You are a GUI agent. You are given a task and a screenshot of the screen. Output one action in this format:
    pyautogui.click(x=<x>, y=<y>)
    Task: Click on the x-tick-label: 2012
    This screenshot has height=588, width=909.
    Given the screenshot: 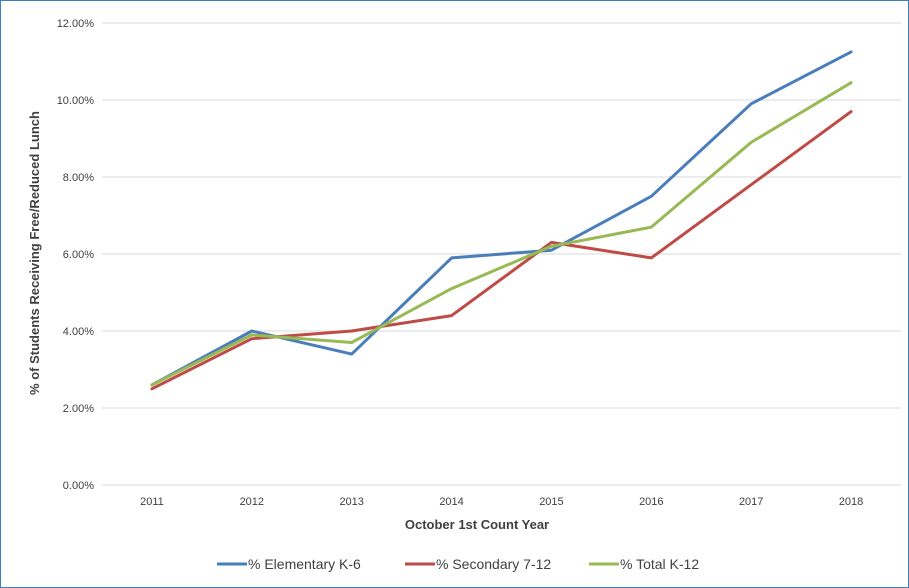 What is the action you would take?
    pyautogui.click(x=252, y=502)
    